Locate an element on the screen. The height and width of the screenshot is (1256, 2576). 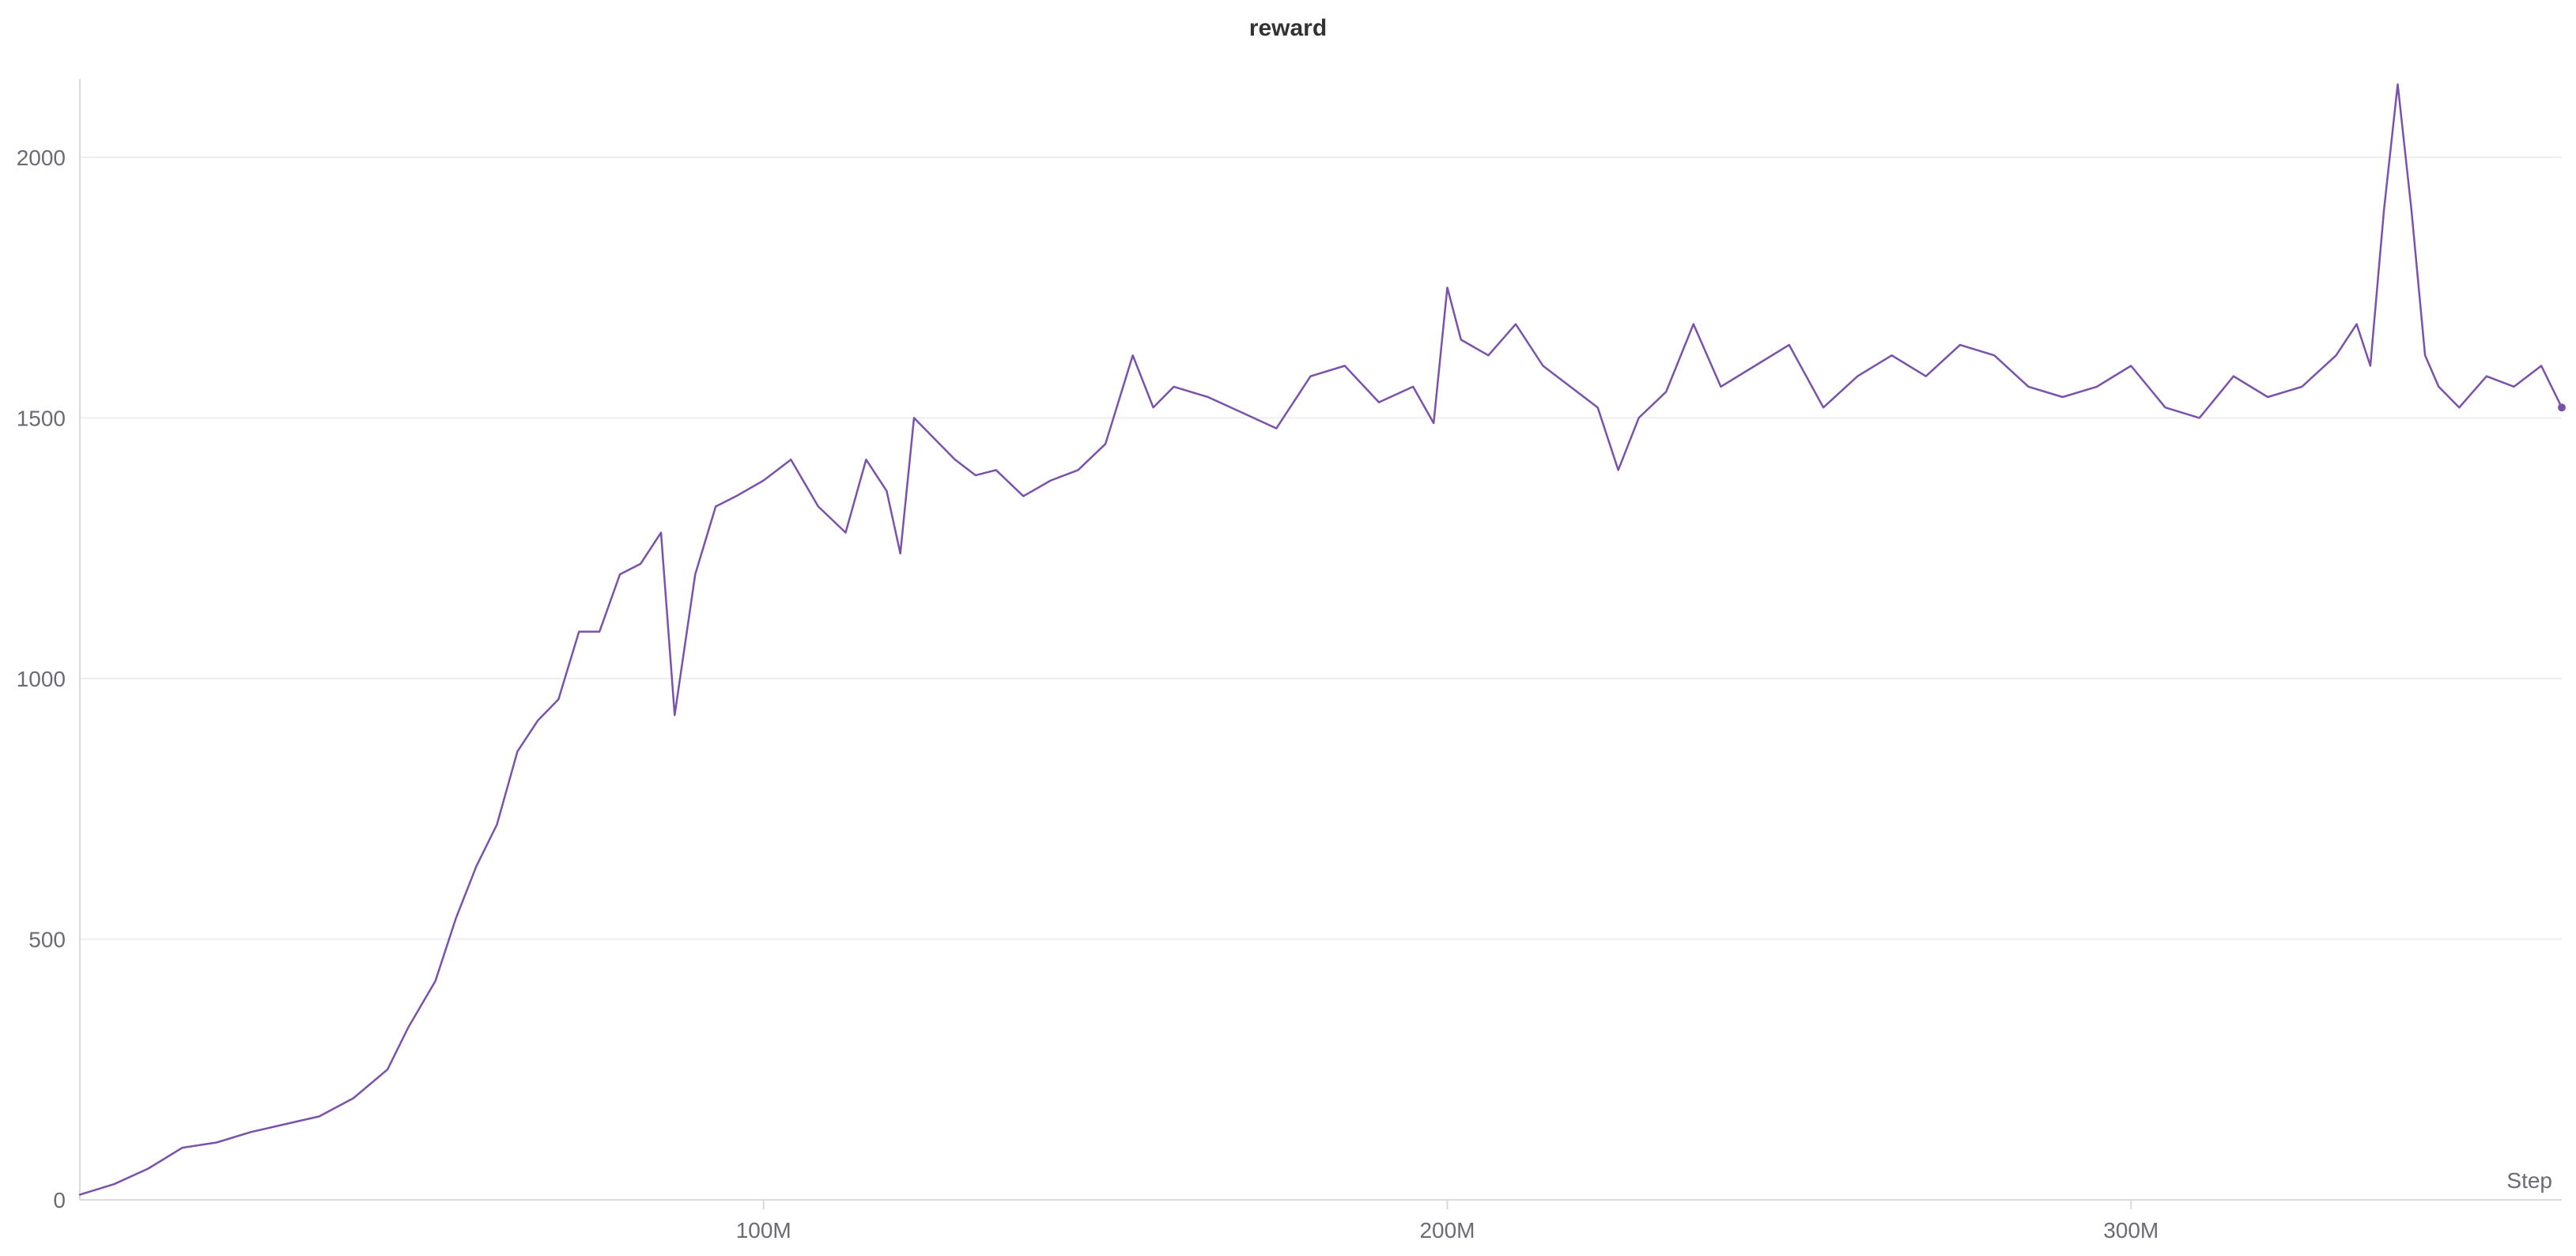
series-point is located at coordinates (2562, 408).